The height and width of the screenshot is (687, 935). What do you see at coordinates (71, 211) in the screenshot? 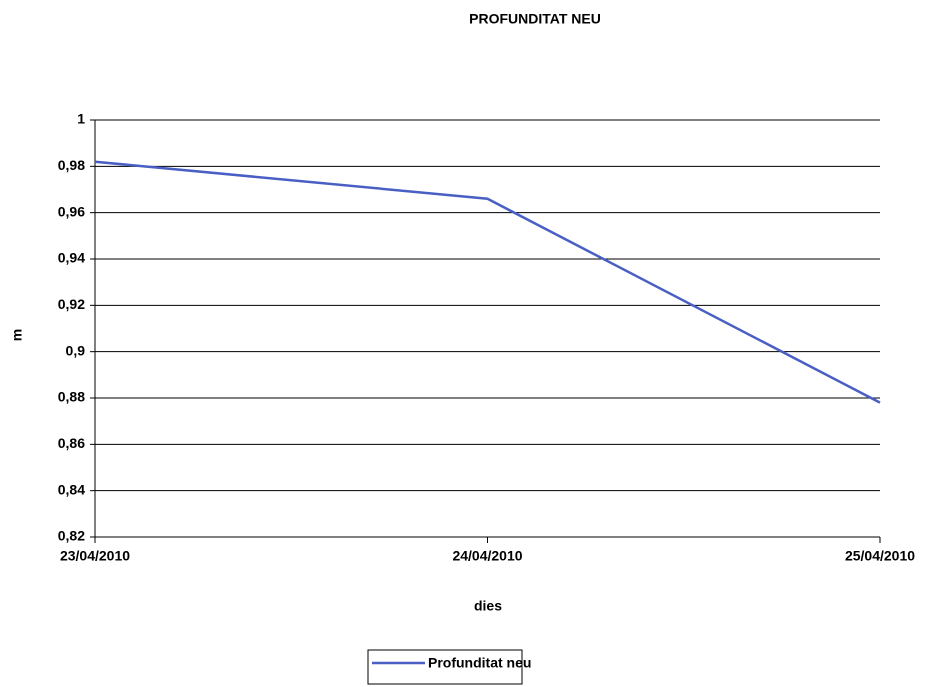
I see `y-tick-label: 0,96` at bounding box center [71, 211].